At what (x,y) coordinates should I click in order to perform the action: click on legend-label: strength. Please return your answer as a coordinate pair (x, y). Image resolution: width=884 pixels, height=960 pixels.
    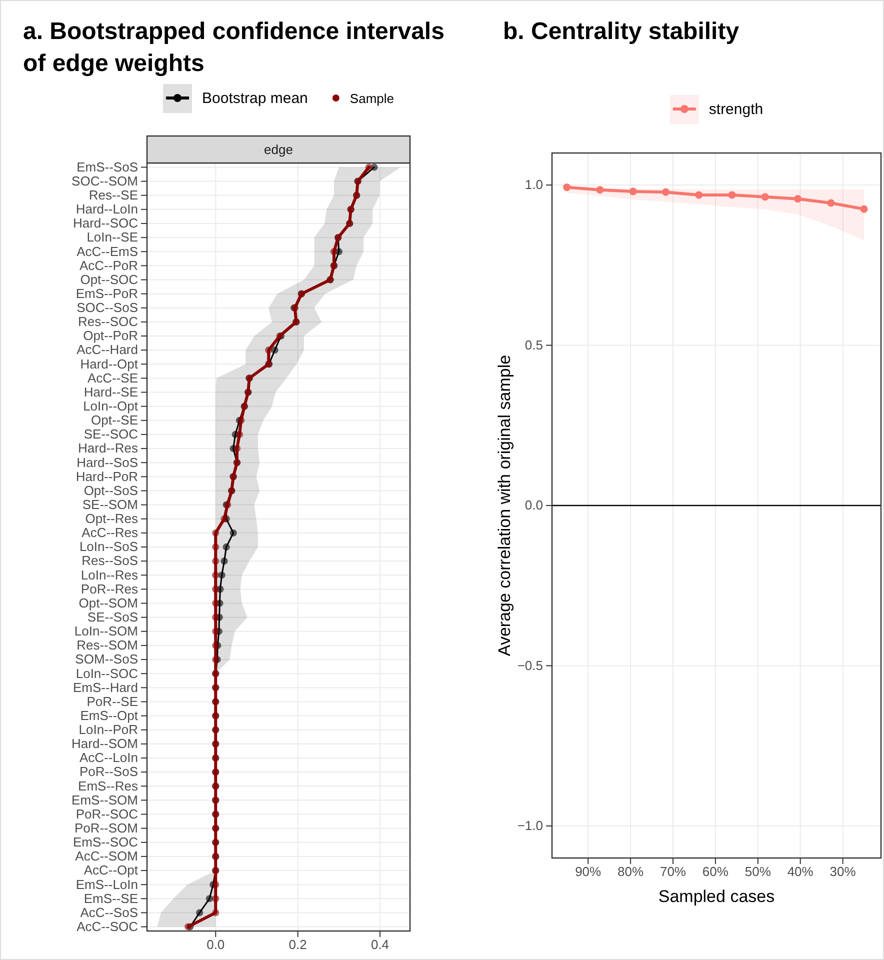
    Looking at the image, I should click on (736, 109).